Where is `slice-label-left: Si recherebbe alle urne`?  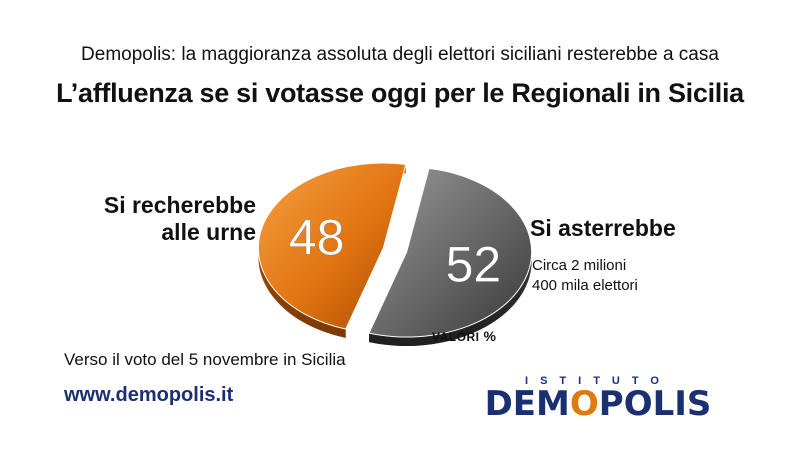
slice-label-left: Si recherebbe alle urne is located at coordinates (161, 219).